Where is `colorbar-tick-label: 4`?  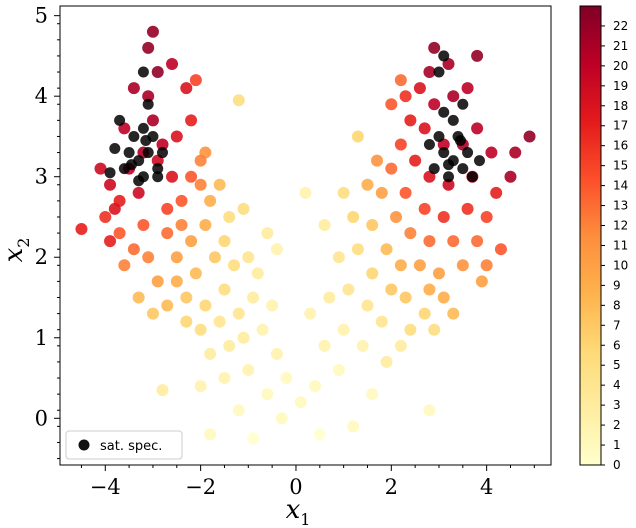 colorbar-tick-label: 4 is located at coordinates (617, 385).